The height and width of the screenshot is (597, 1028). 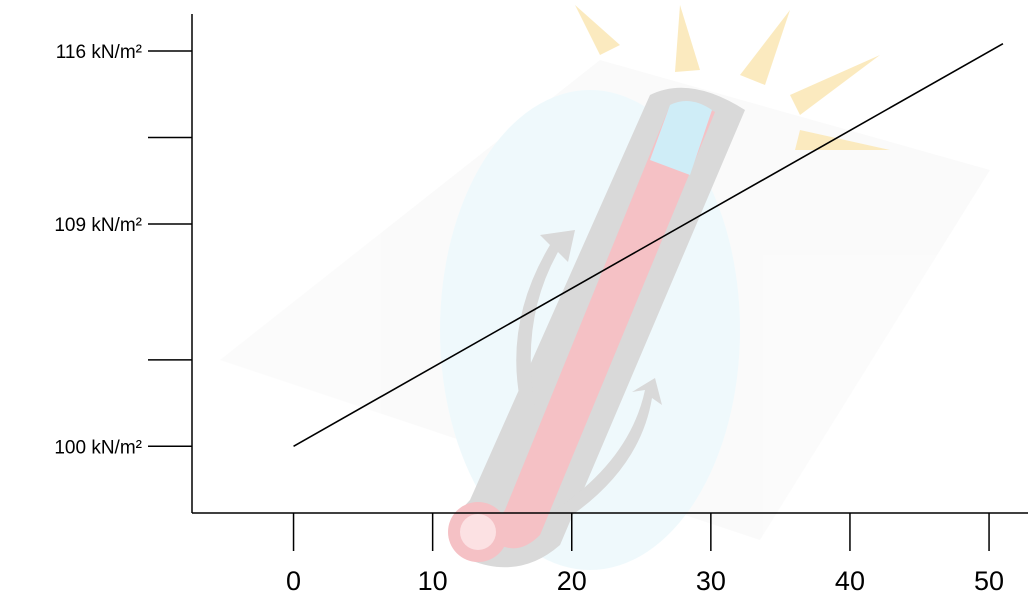 I want to click on x-tick-label: 30, so click(x=711, y=581).